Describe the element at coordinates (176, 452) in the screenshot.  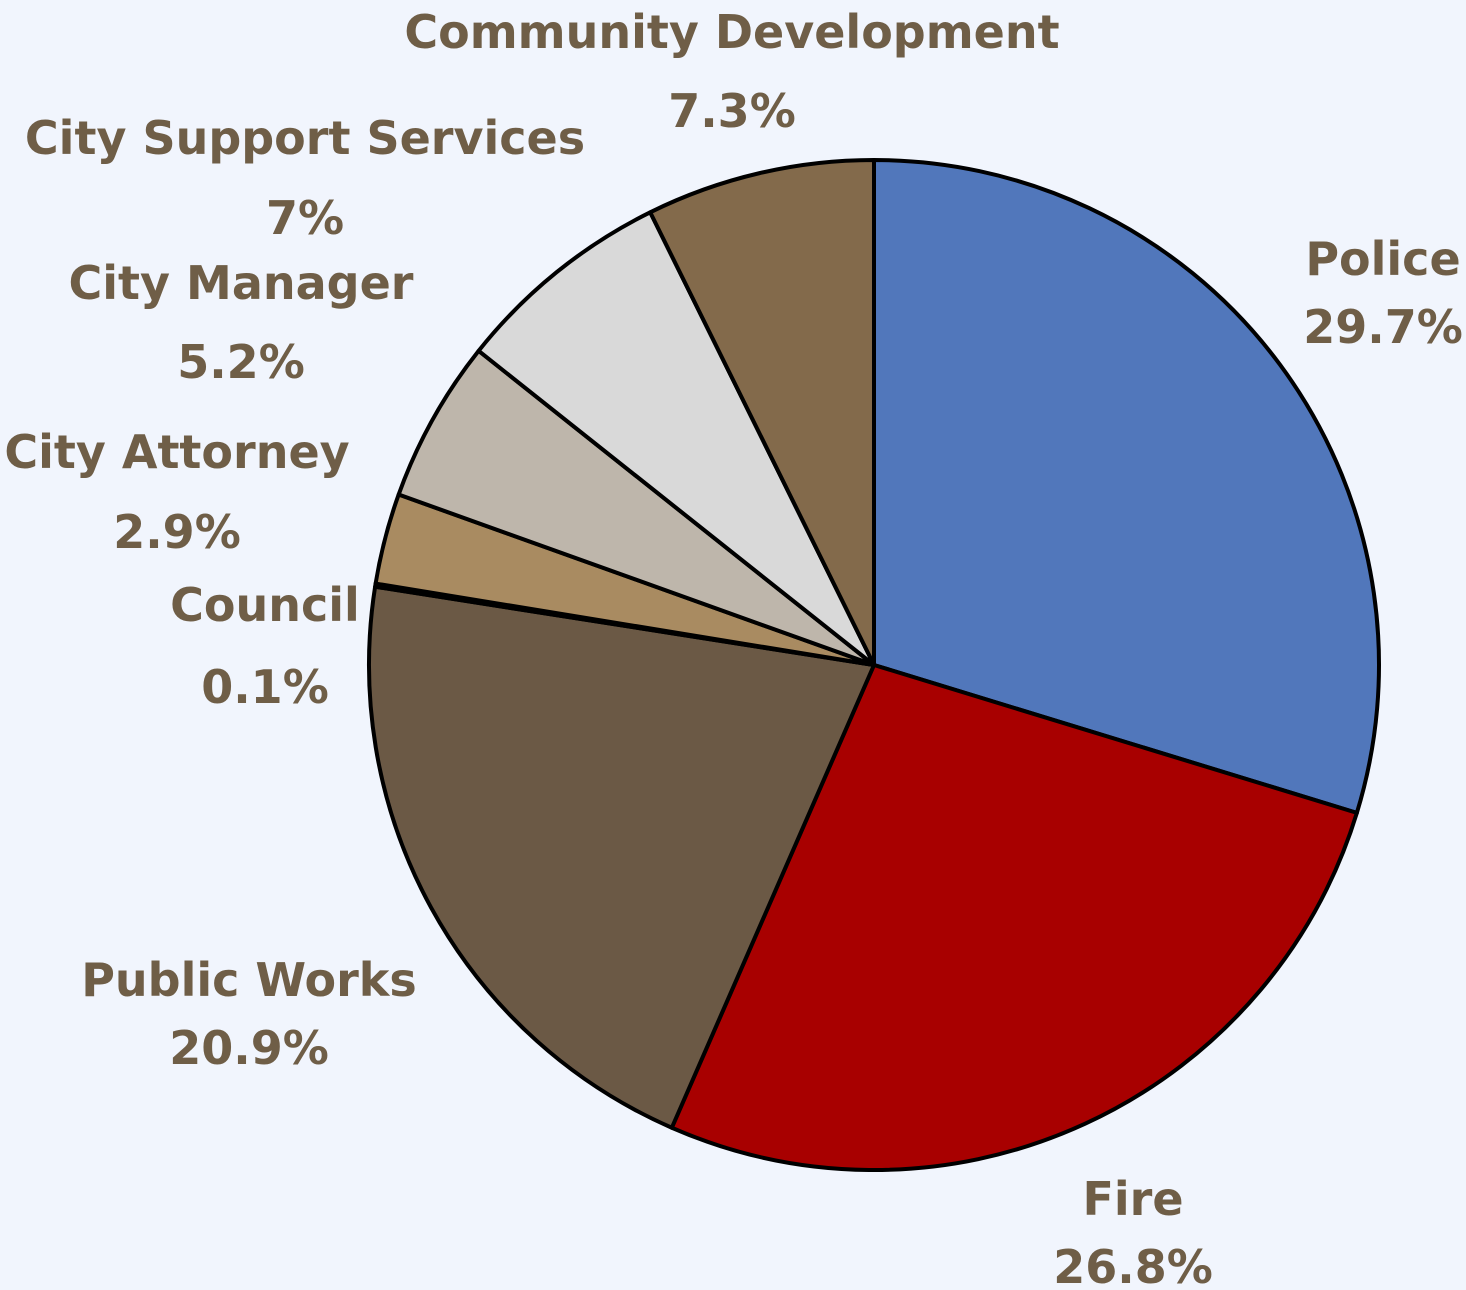
I see `label-city-attorney-name: City Attorney` at that location.